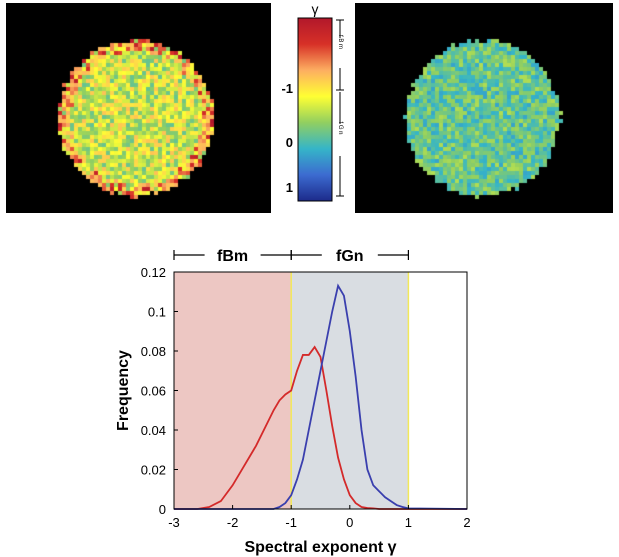 This screenshot has width=619, height=557. I want to click on x-tick-label-5: 2, so click(466, 522).